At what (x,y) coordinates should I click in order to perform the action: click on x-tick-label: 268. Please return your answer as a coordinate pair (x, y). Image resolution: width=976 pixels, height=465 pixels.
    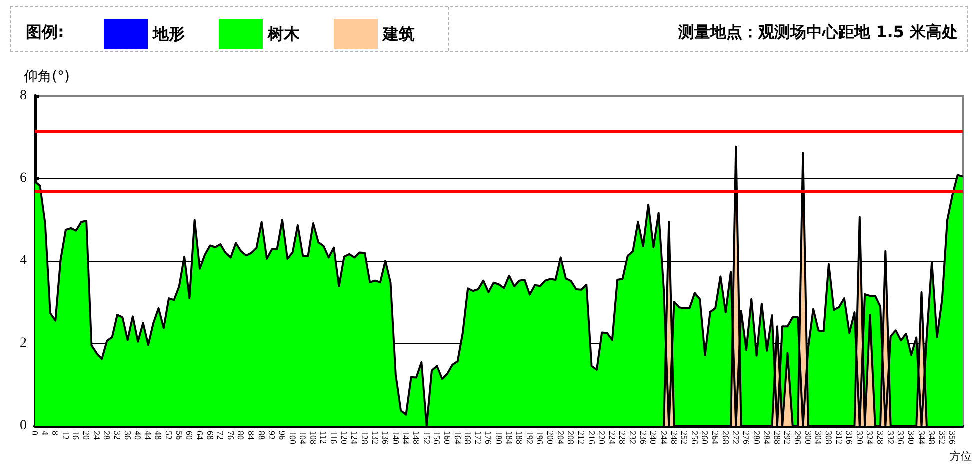
    Looking at the image, I should click on (725, 438).